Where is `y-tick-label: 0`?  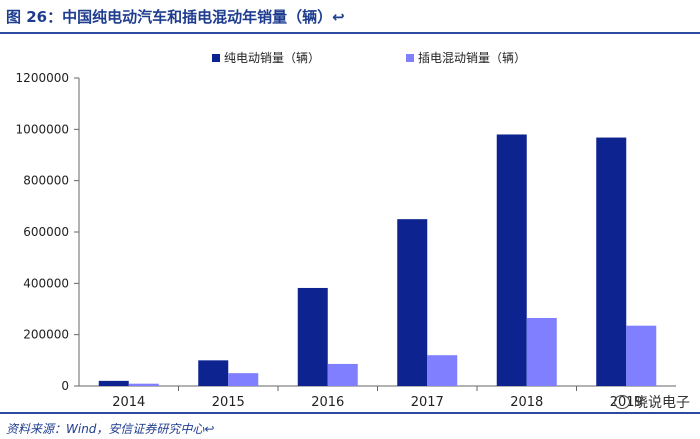
y-tick-label: 0 is located at coordinates (65, 386).